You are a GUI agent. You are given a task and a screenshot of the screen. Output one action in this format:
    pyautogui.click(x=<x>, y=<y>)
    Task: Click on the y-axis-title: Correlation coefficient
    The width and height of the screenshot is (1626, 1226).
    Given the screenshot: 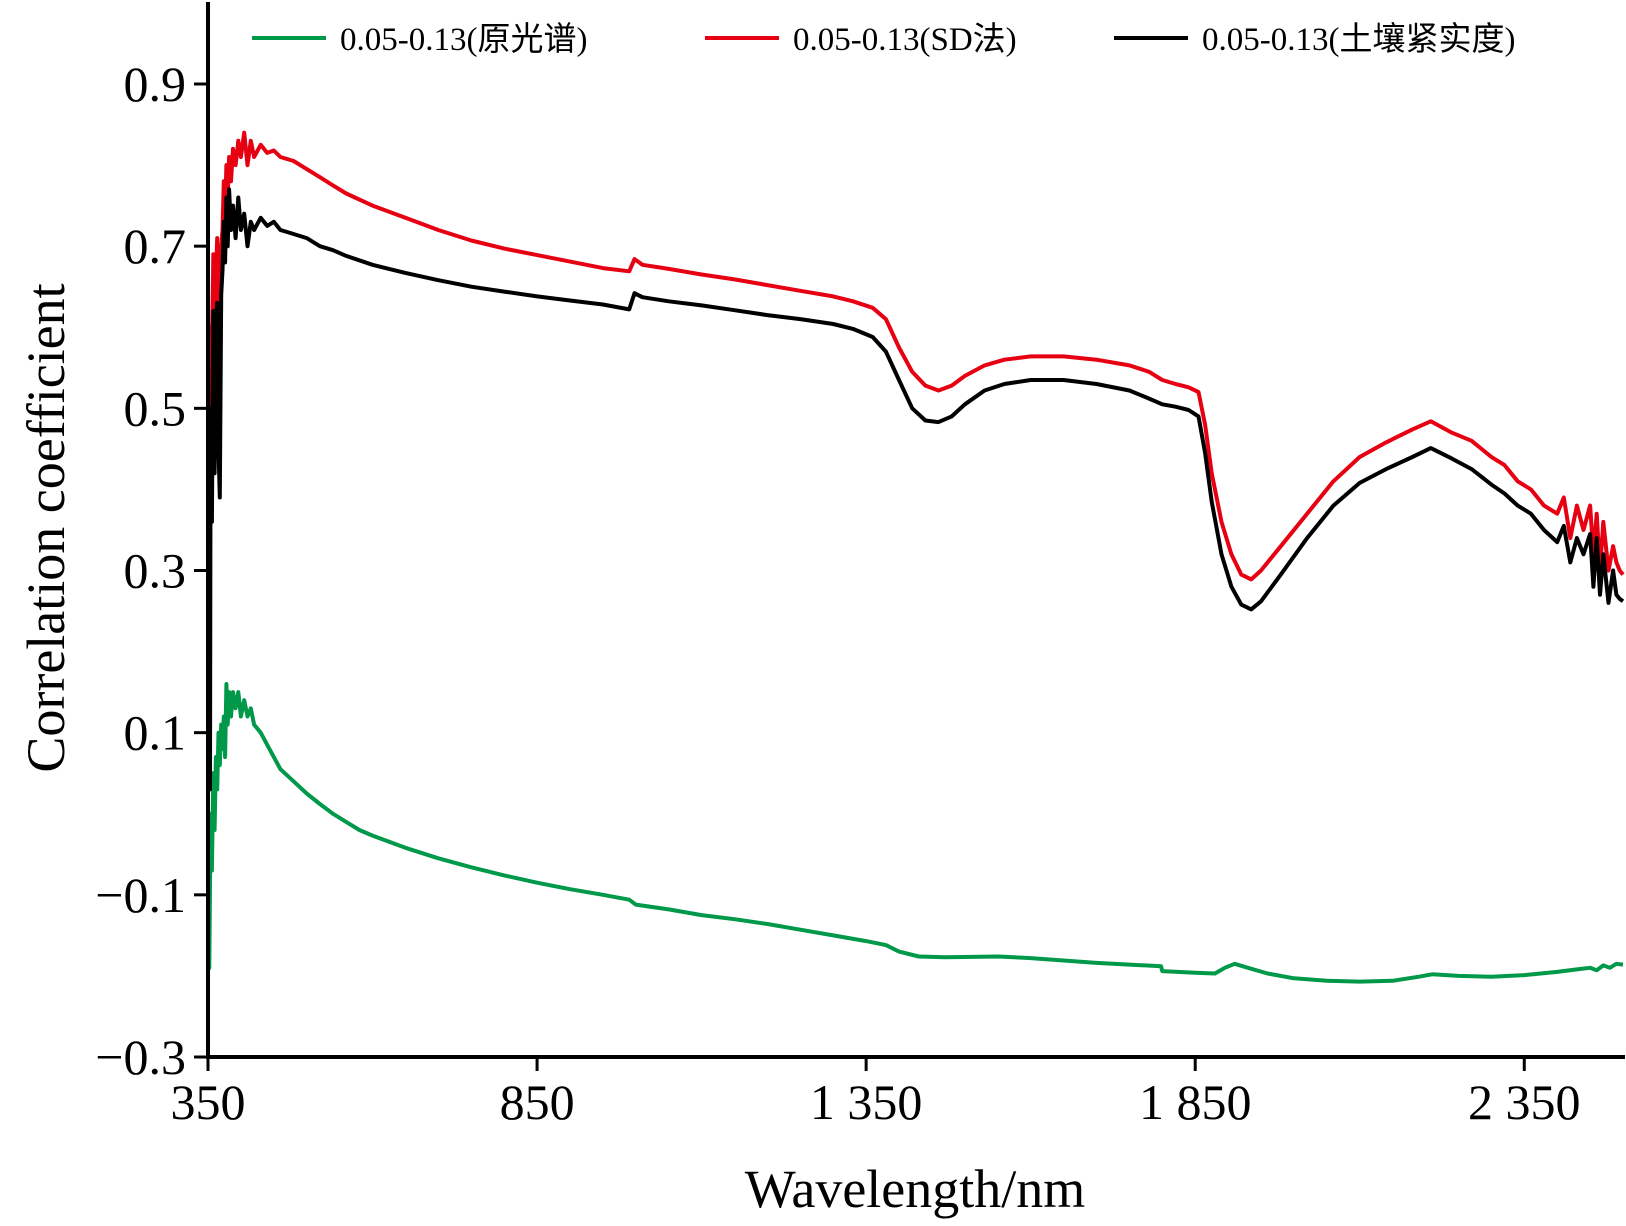 What is the action you would take?
    pyautogui.click(x=46, y=527)
    